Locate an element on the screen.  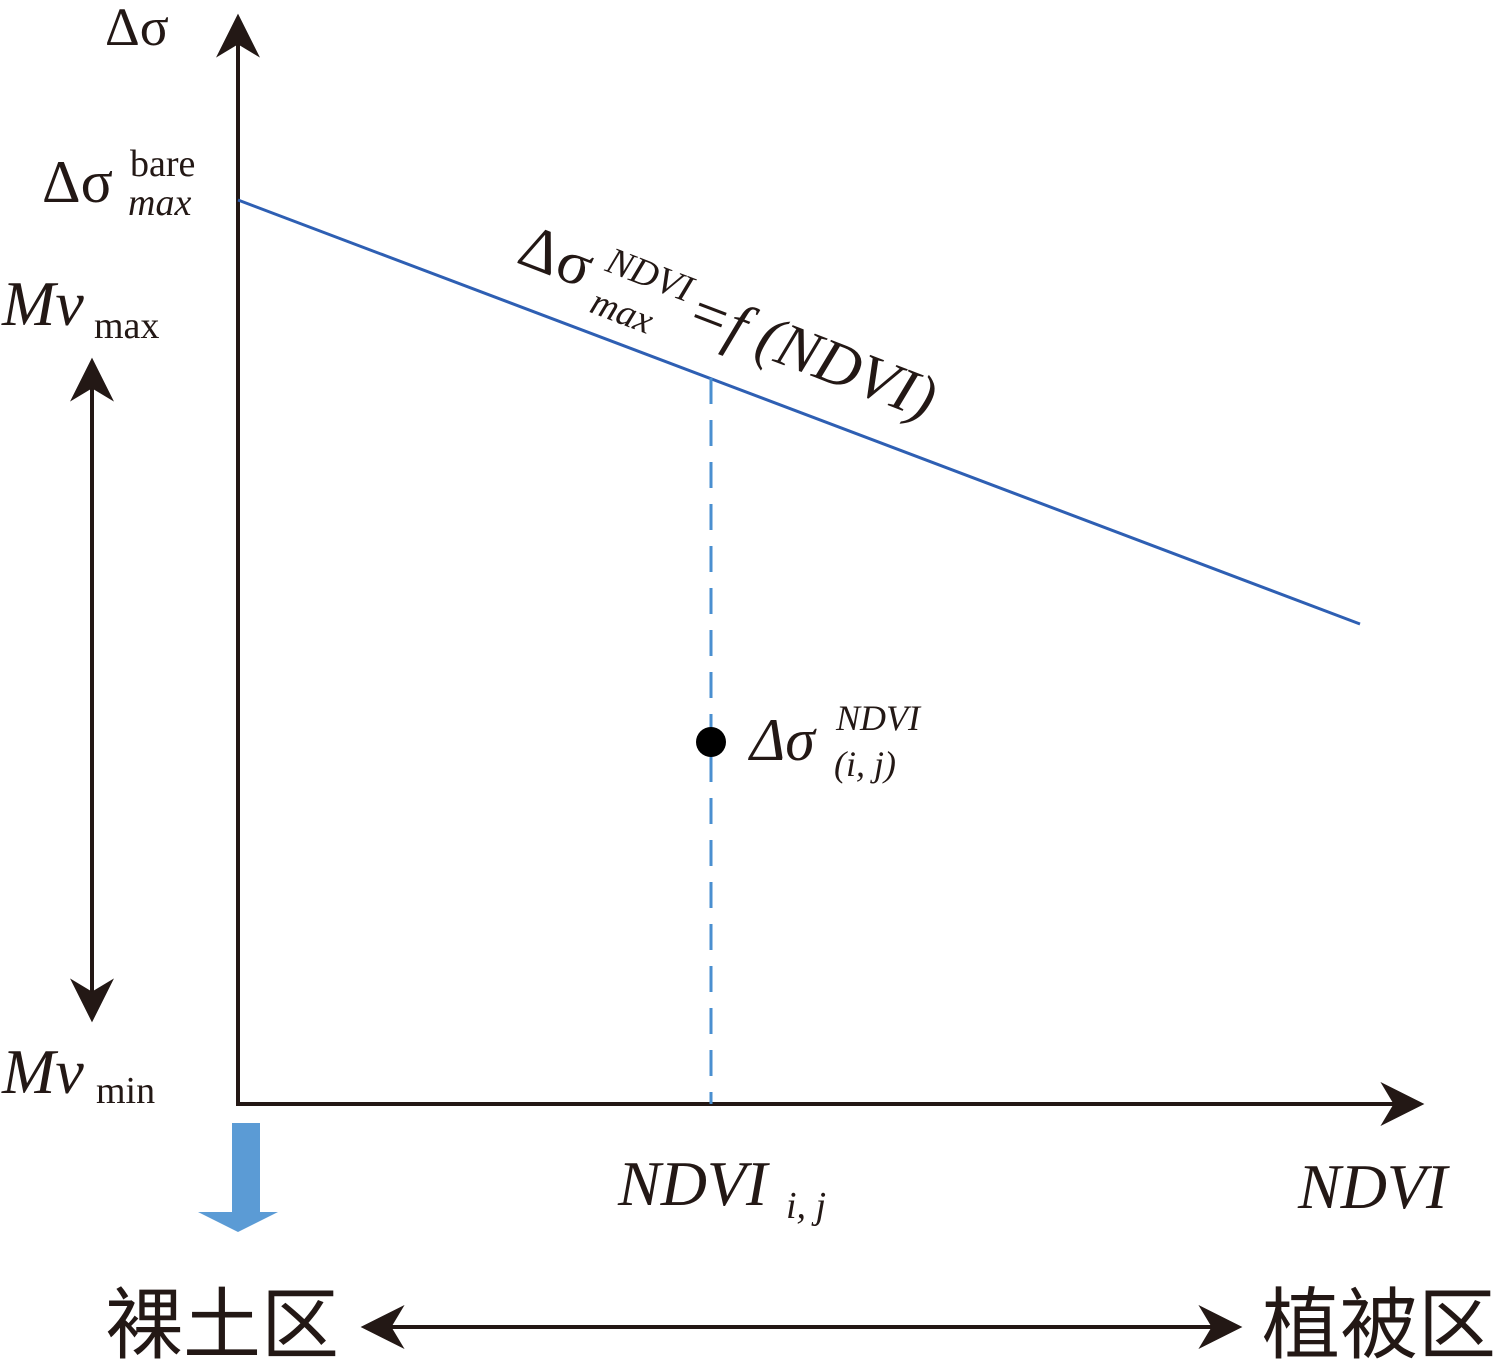
ndvi-ij-label: NDVI i, j is located at coordinates (721, 1187).